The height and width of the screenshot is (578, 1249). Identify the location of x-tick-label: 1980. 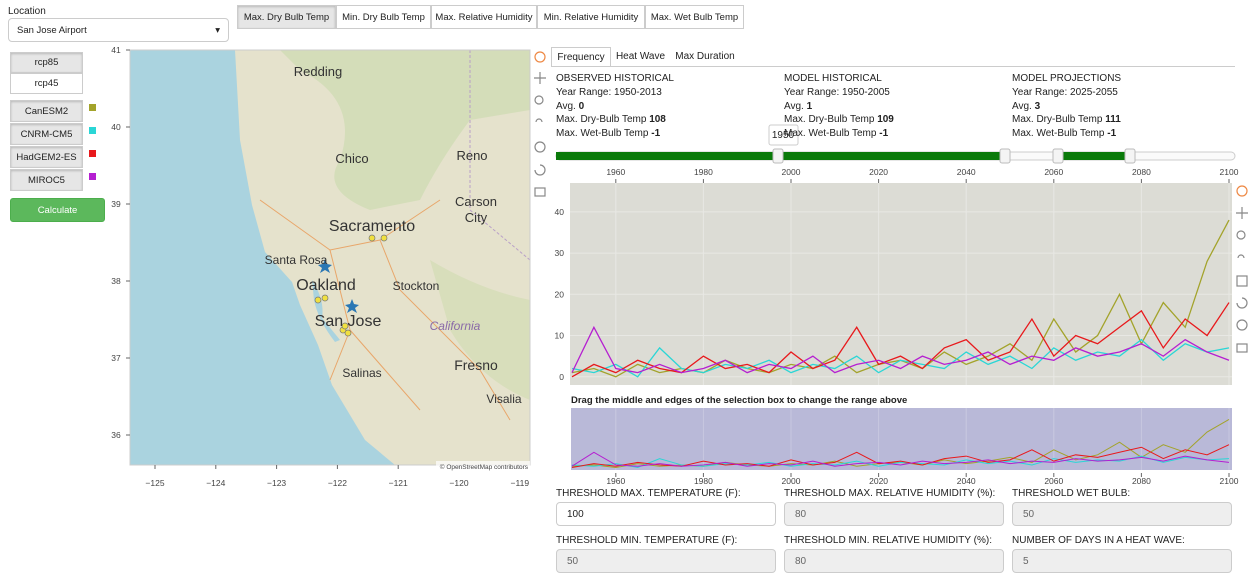
(703, 172).